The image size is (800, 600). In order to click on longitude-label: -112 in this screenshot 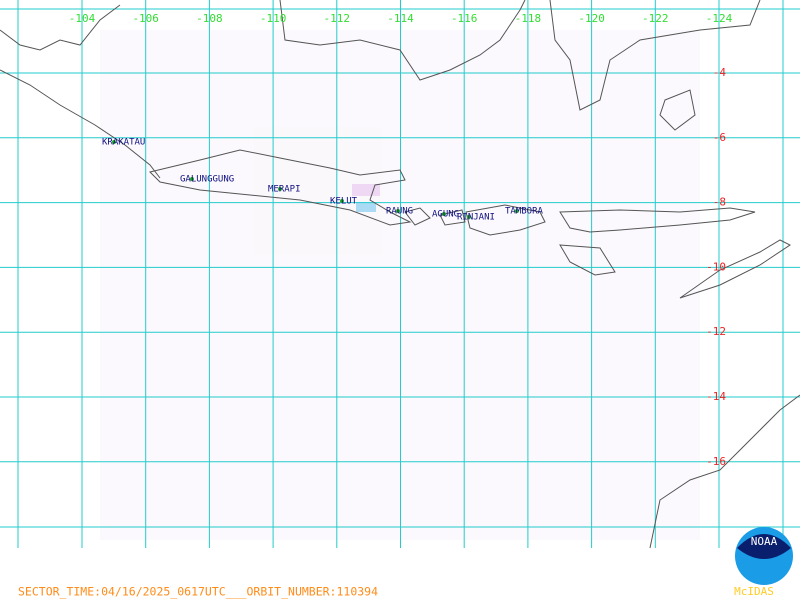, I will do `click(337, 18)`.